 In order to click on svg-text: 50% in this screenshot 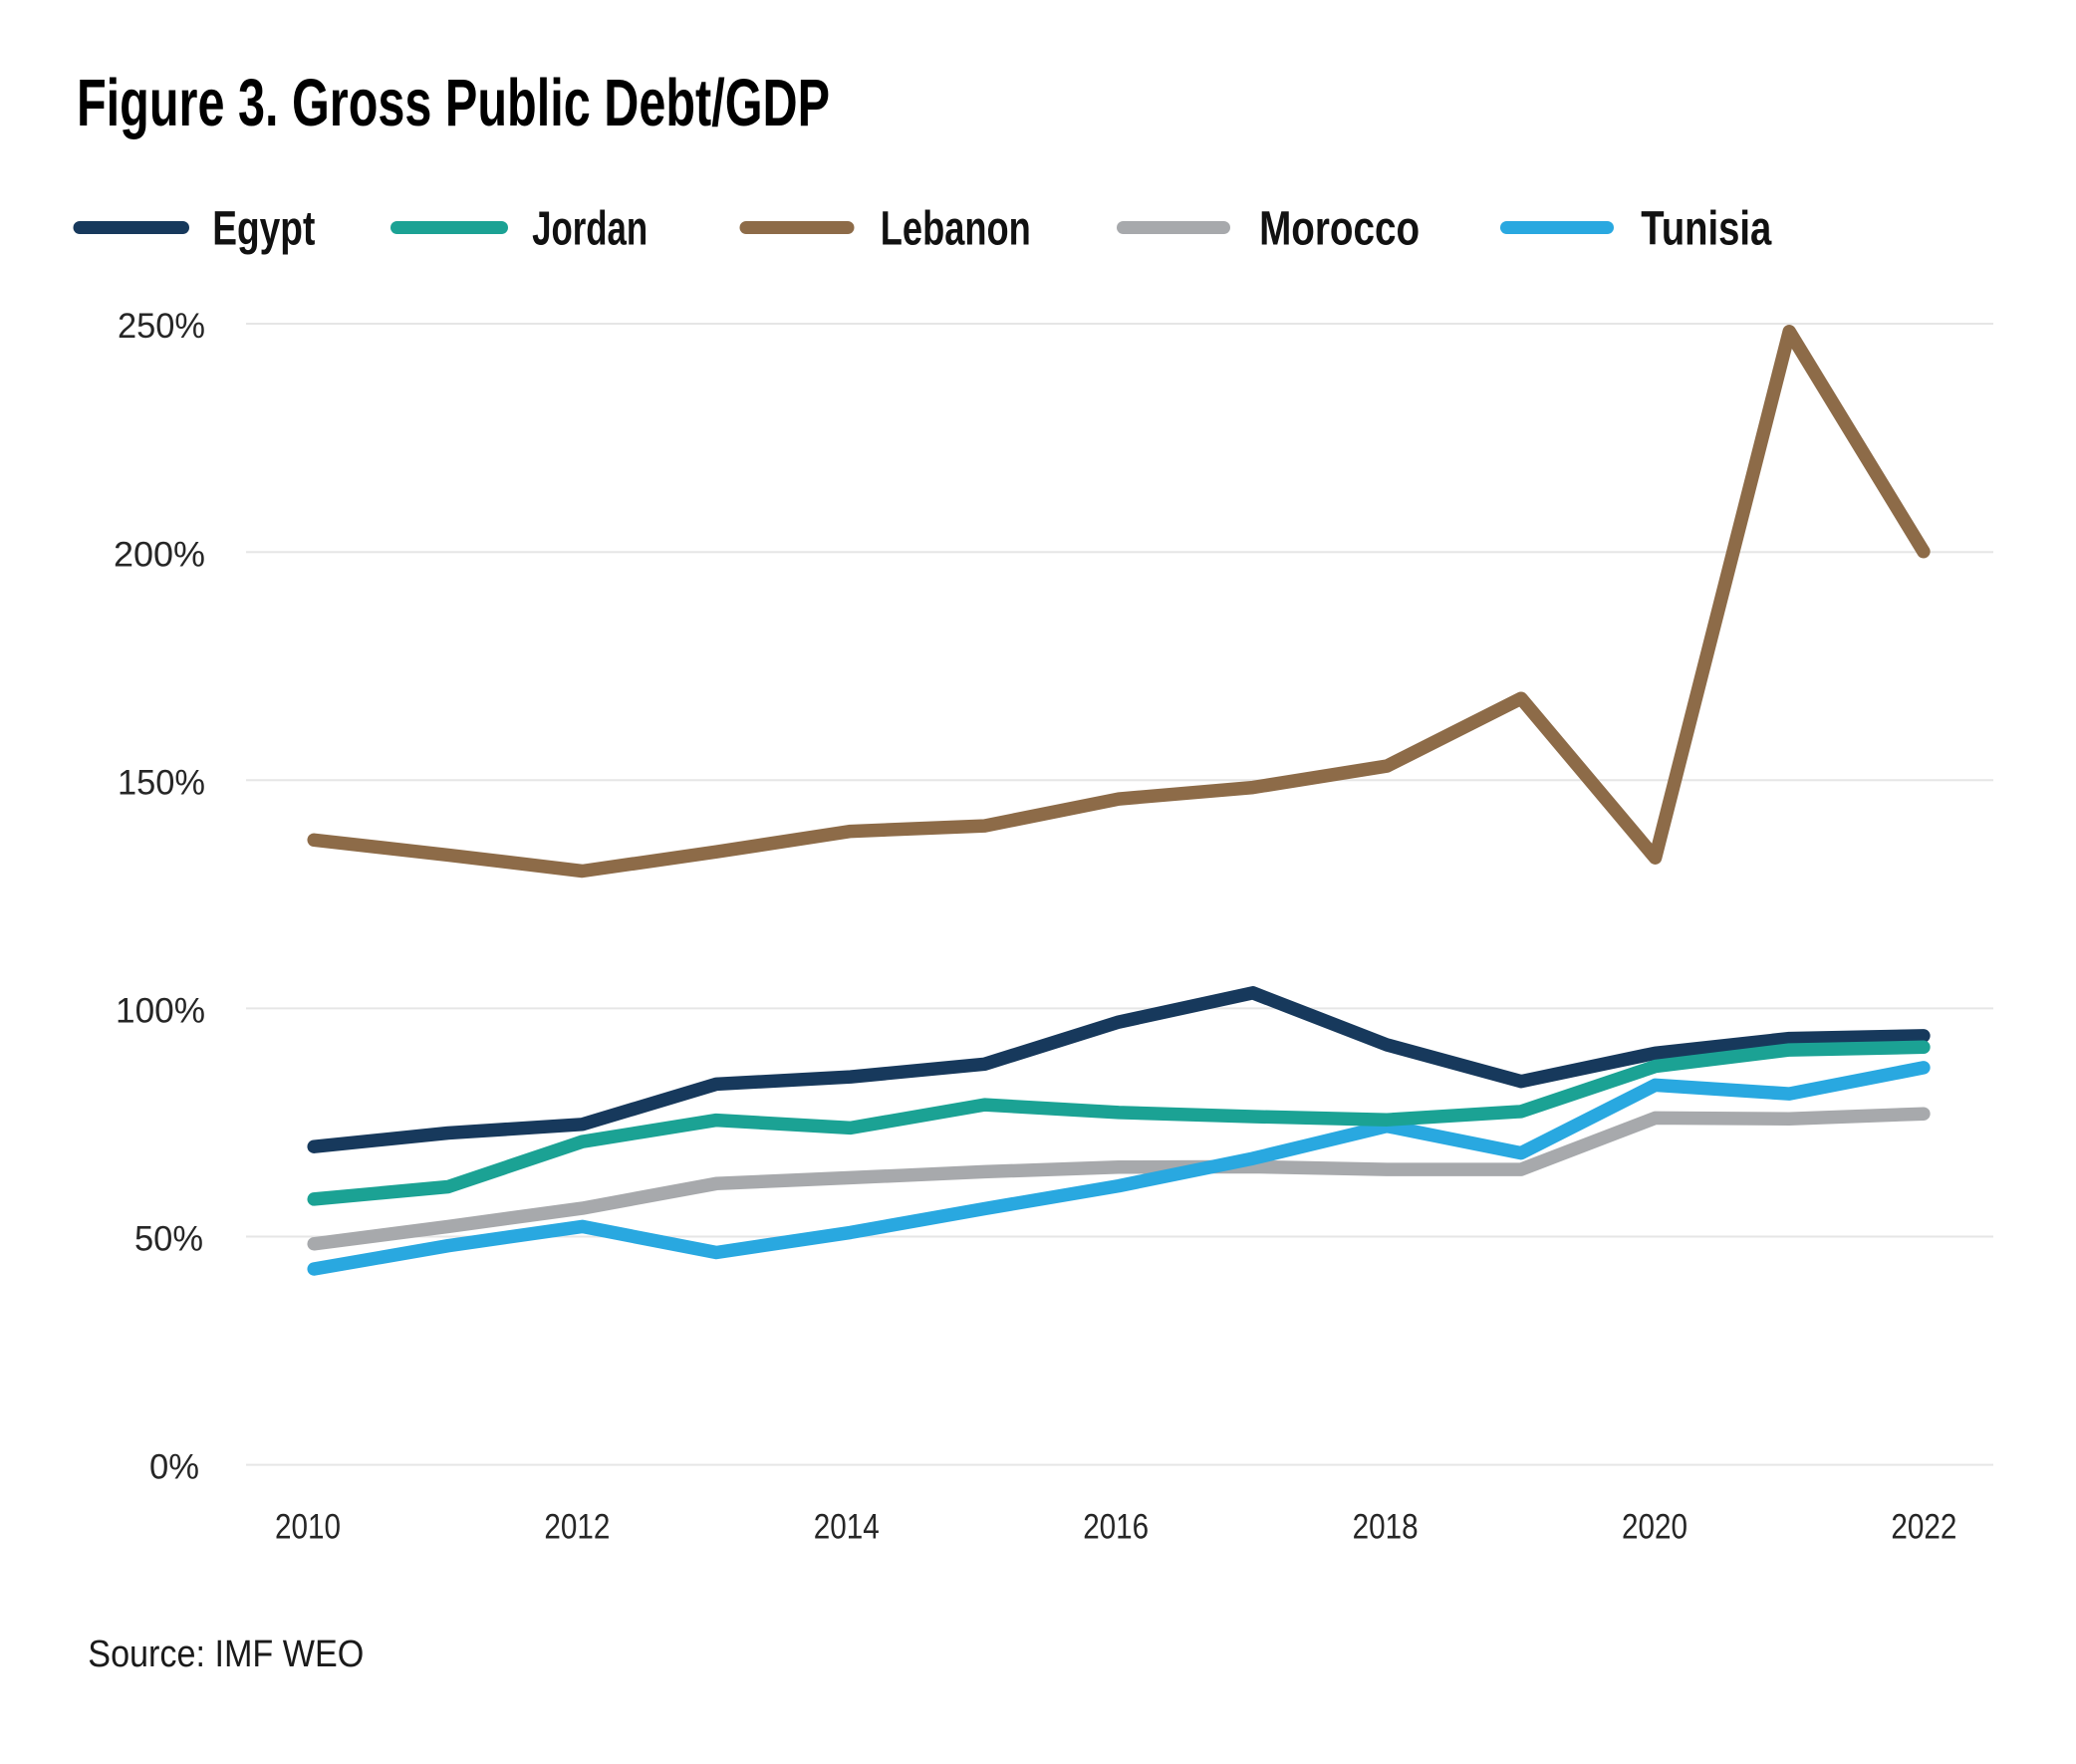, I will do `click(168, 1239)`.